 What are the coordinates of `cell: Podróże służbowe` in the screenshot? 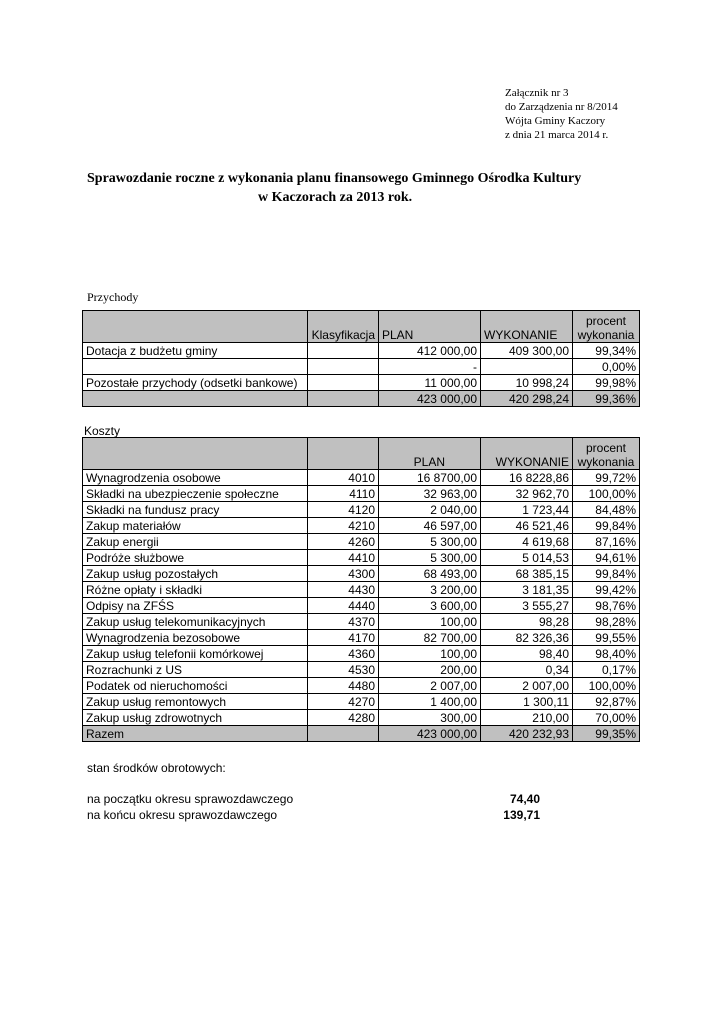 It's located at (195, 557).